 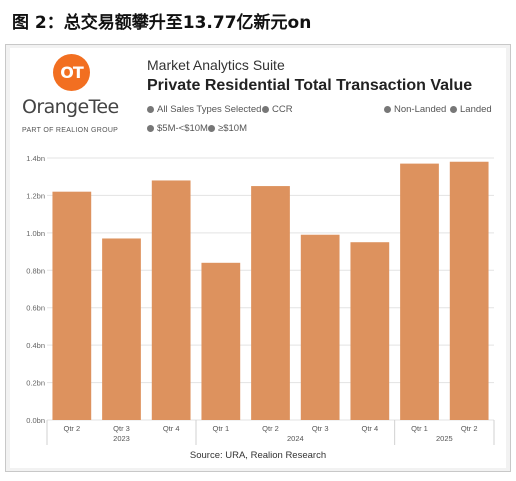 I want to click on y-tick-label: 0.4bn, so click(x=35, y=345).